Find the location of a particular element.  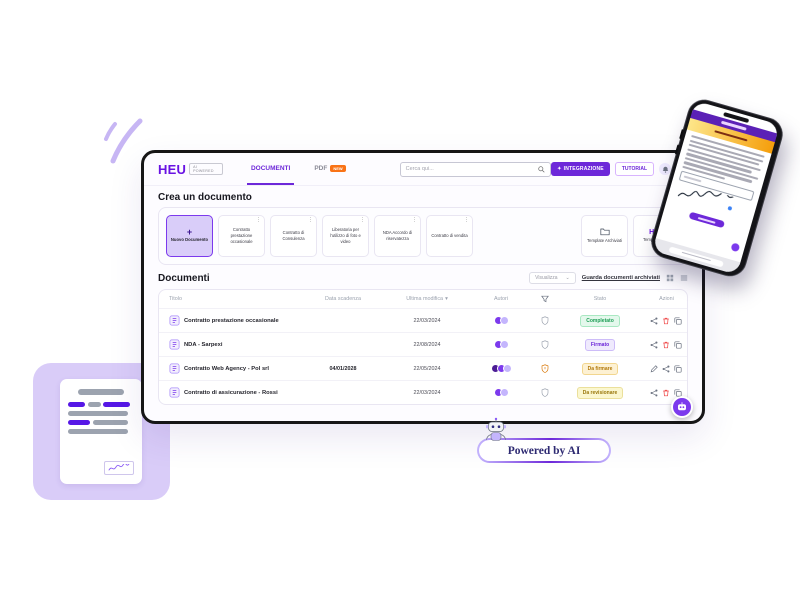

sort-down-icon: ▾ is located at coordinates (446, 299).